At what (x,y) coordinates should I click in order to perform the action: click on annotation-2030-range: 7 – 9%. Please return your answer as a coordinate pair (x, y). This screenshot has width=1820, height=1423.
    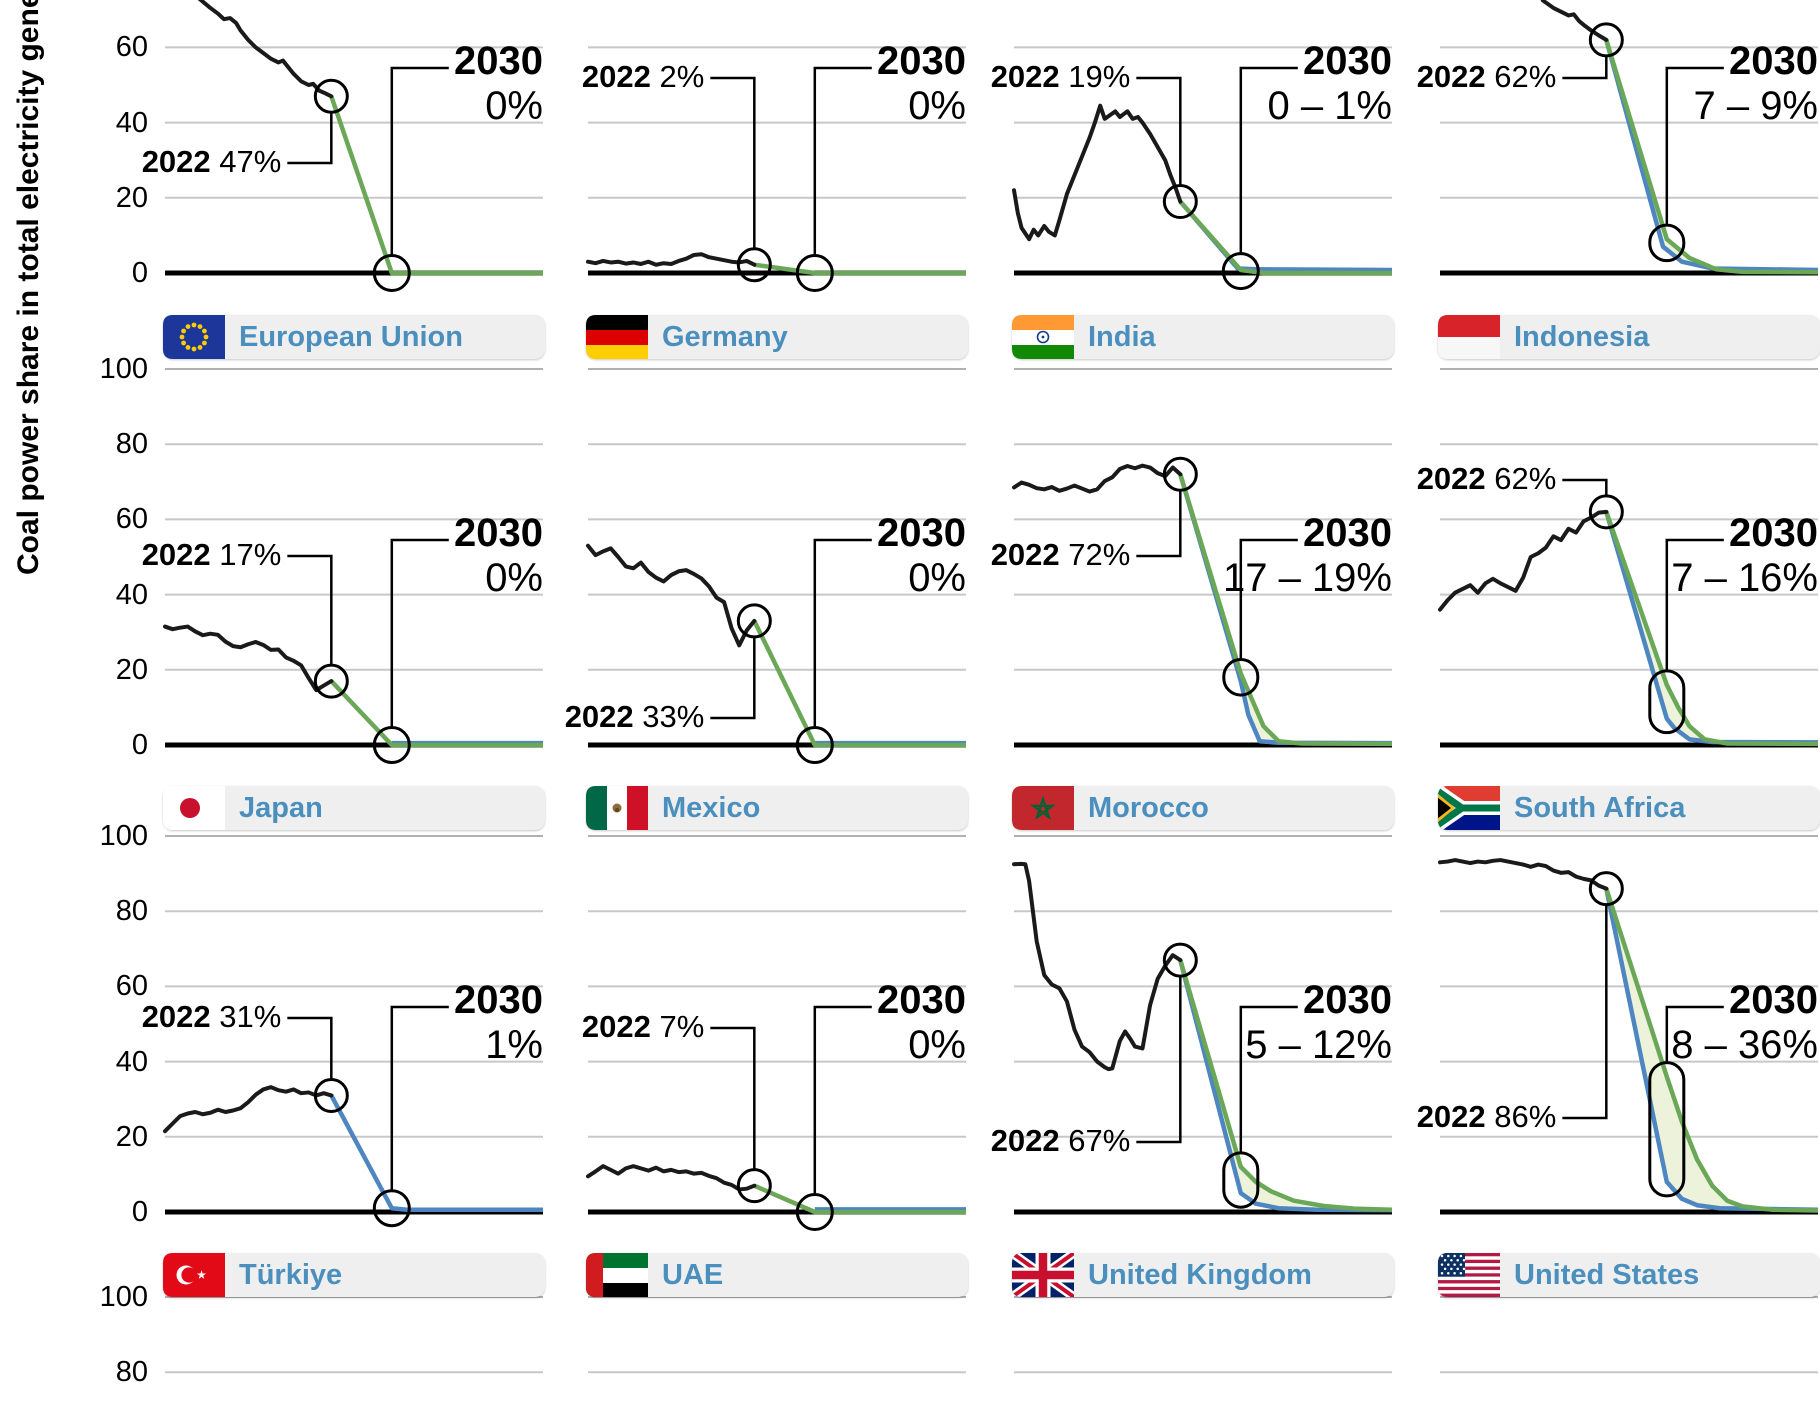
    Looking at the image, I should click on (1755, 106).